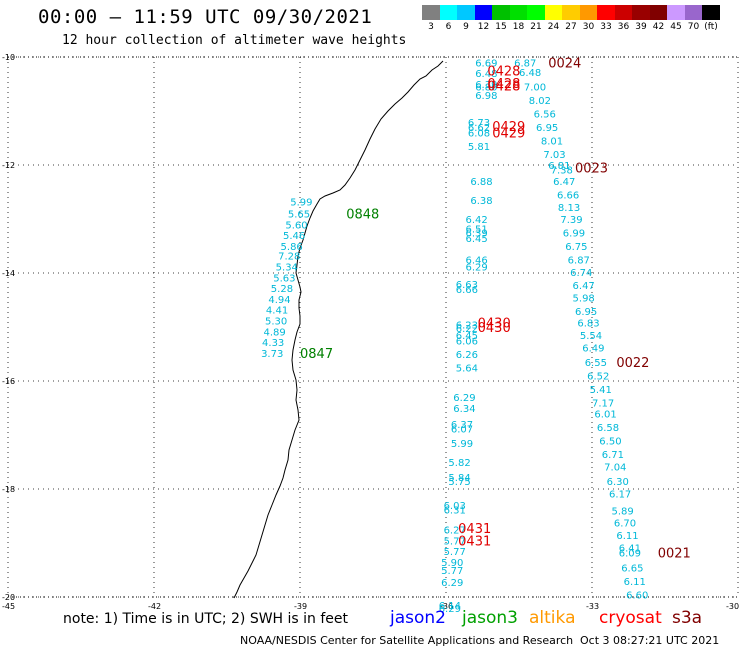 The image size is (740, 650). Describe the element at coordinates (615, 467) in the screenshot. I see `wave-height-value: 7.04` at that location.